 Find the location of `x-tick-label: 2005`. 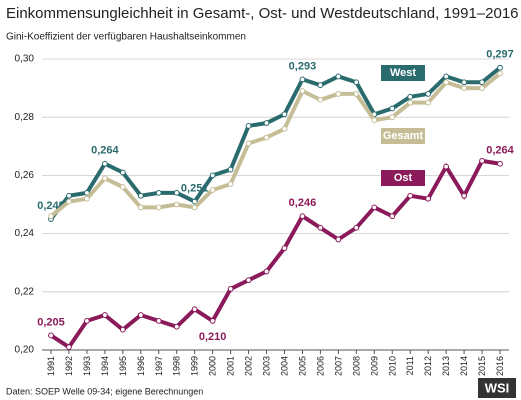

x-tick-label: 2005 is located at coordinates (302, 366).